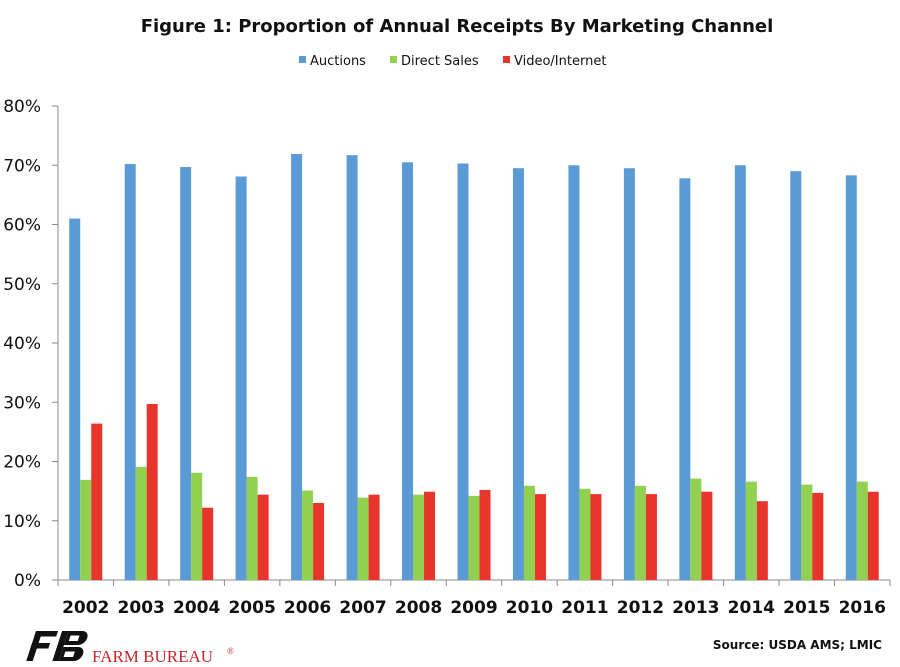 The width and height of the screenshot is (900, 667). Describe the element at coordinates (22, 107) in the screenshot. I see `y-tick-label: 80%` at that location.